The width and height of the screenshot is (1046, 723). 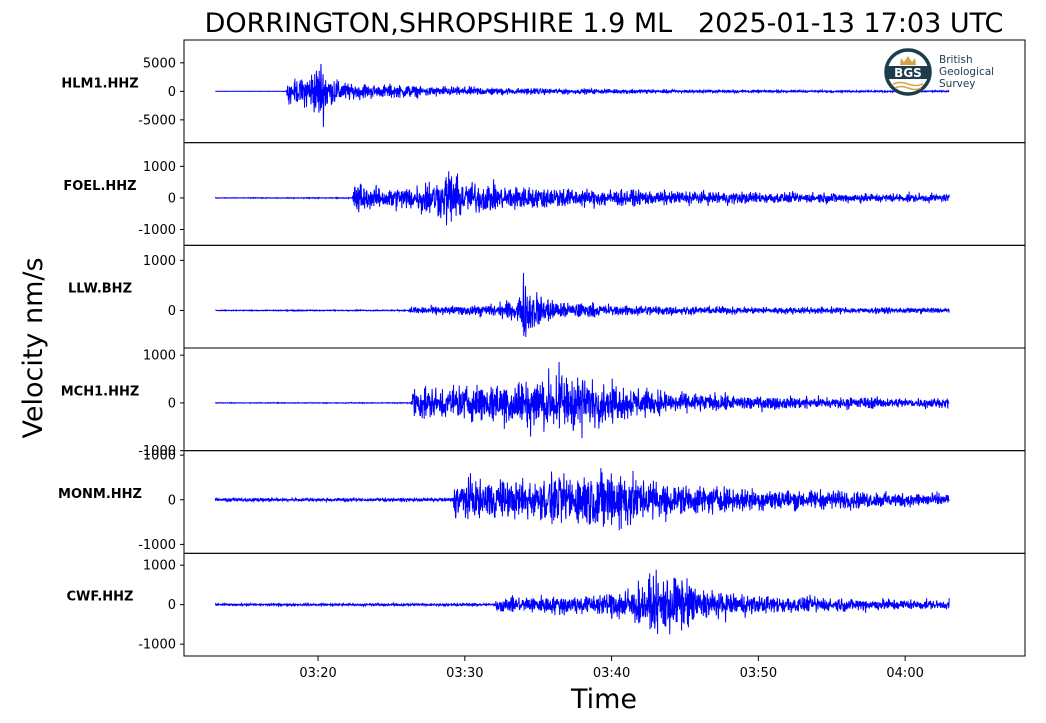 What do you see at coordinates (908, 86) in the screenshot?
I see `logo-waves-icon` at bounding box center [908, 86].